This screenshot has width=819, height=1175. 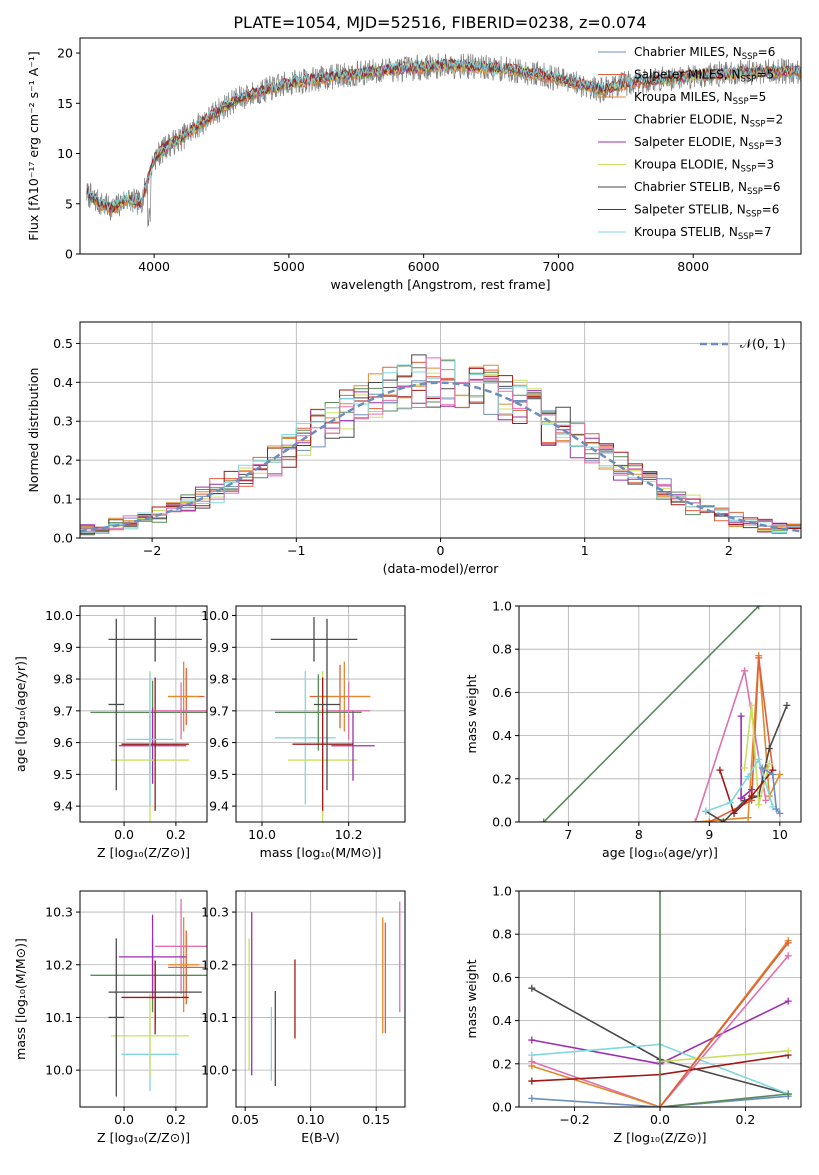 I want to click on y-tick-label: 10.1, so click(x=215, y=1017).